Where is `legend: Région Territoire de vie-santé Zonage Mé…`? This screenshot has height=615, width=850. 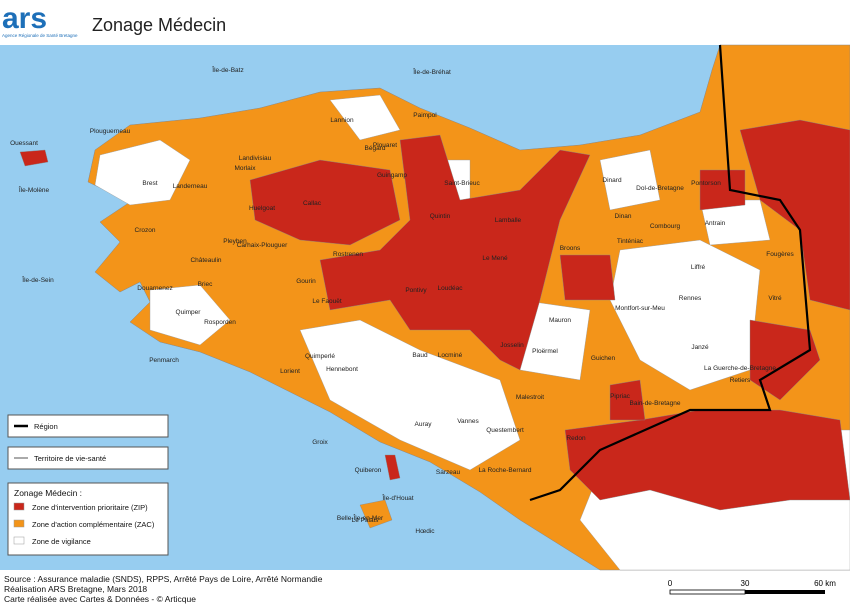
legend: Région Territoire de vie-santé Zonage Mé… is located at coordinates (88, 485).